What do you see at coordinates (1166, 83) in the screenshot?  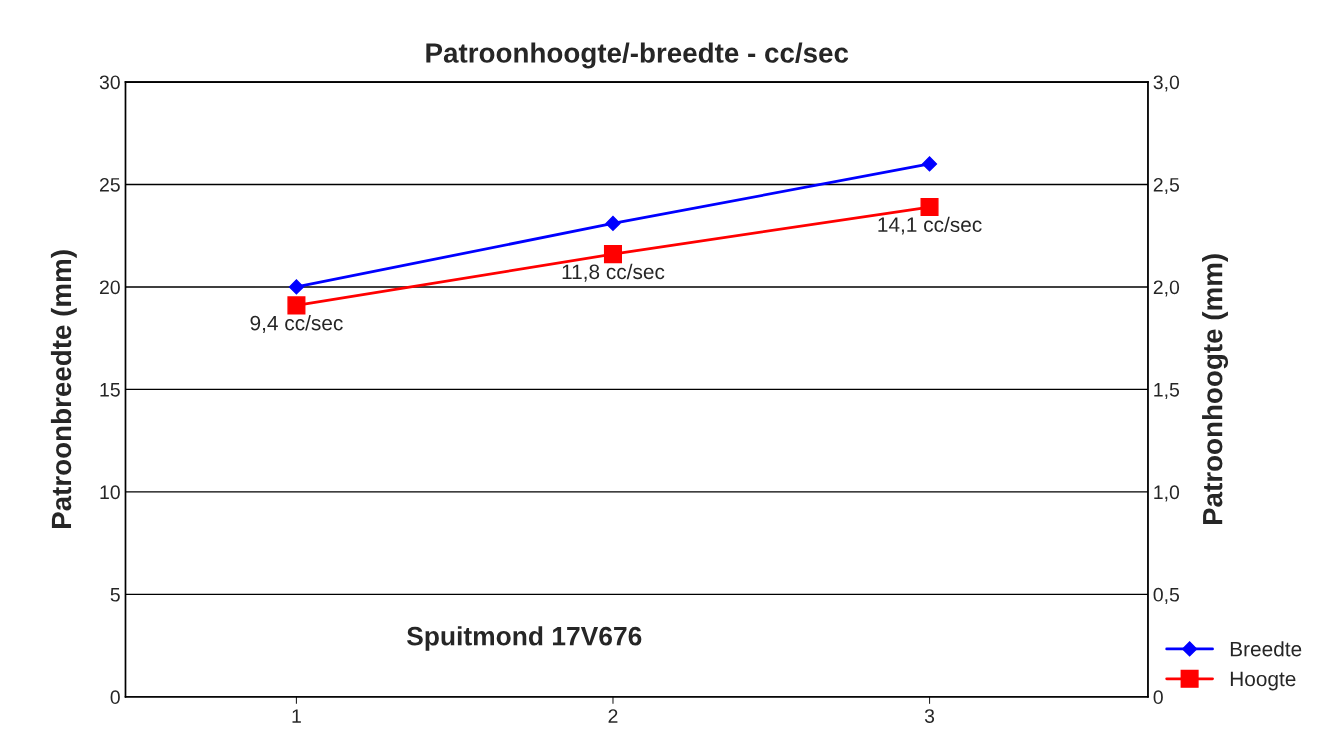 I see `y2-tick-label: 3,0` at bounding box center [1166, 83].